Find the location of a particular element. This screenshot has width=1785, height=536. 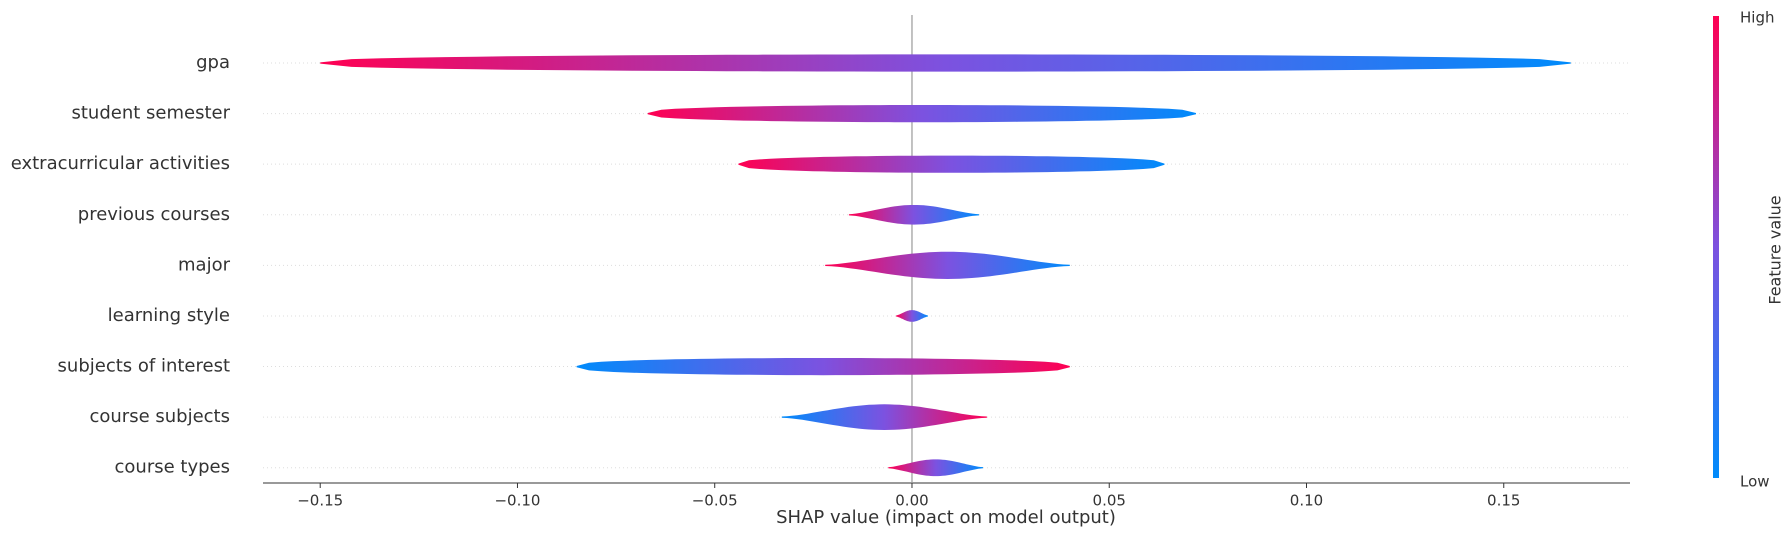

feature-label: previous courses is located at coordinates (154, 214).